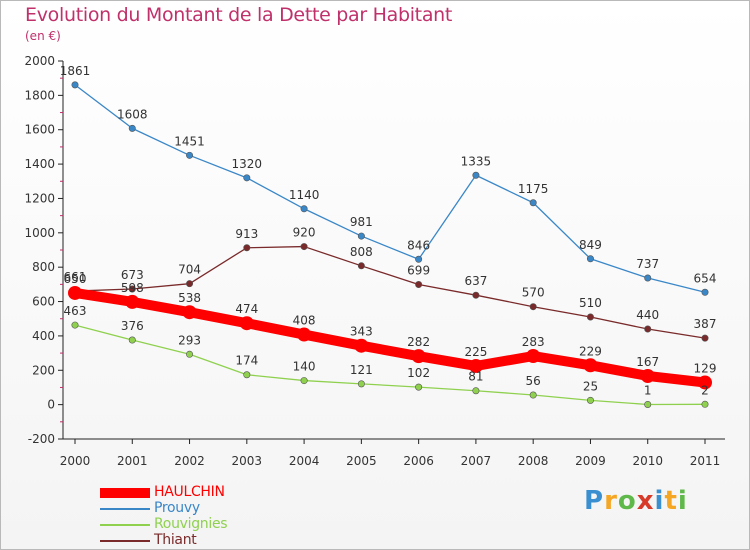  I want to click on legend: HAULCHIN Prouvy Rouvignies Thiant, so click(200, 516).